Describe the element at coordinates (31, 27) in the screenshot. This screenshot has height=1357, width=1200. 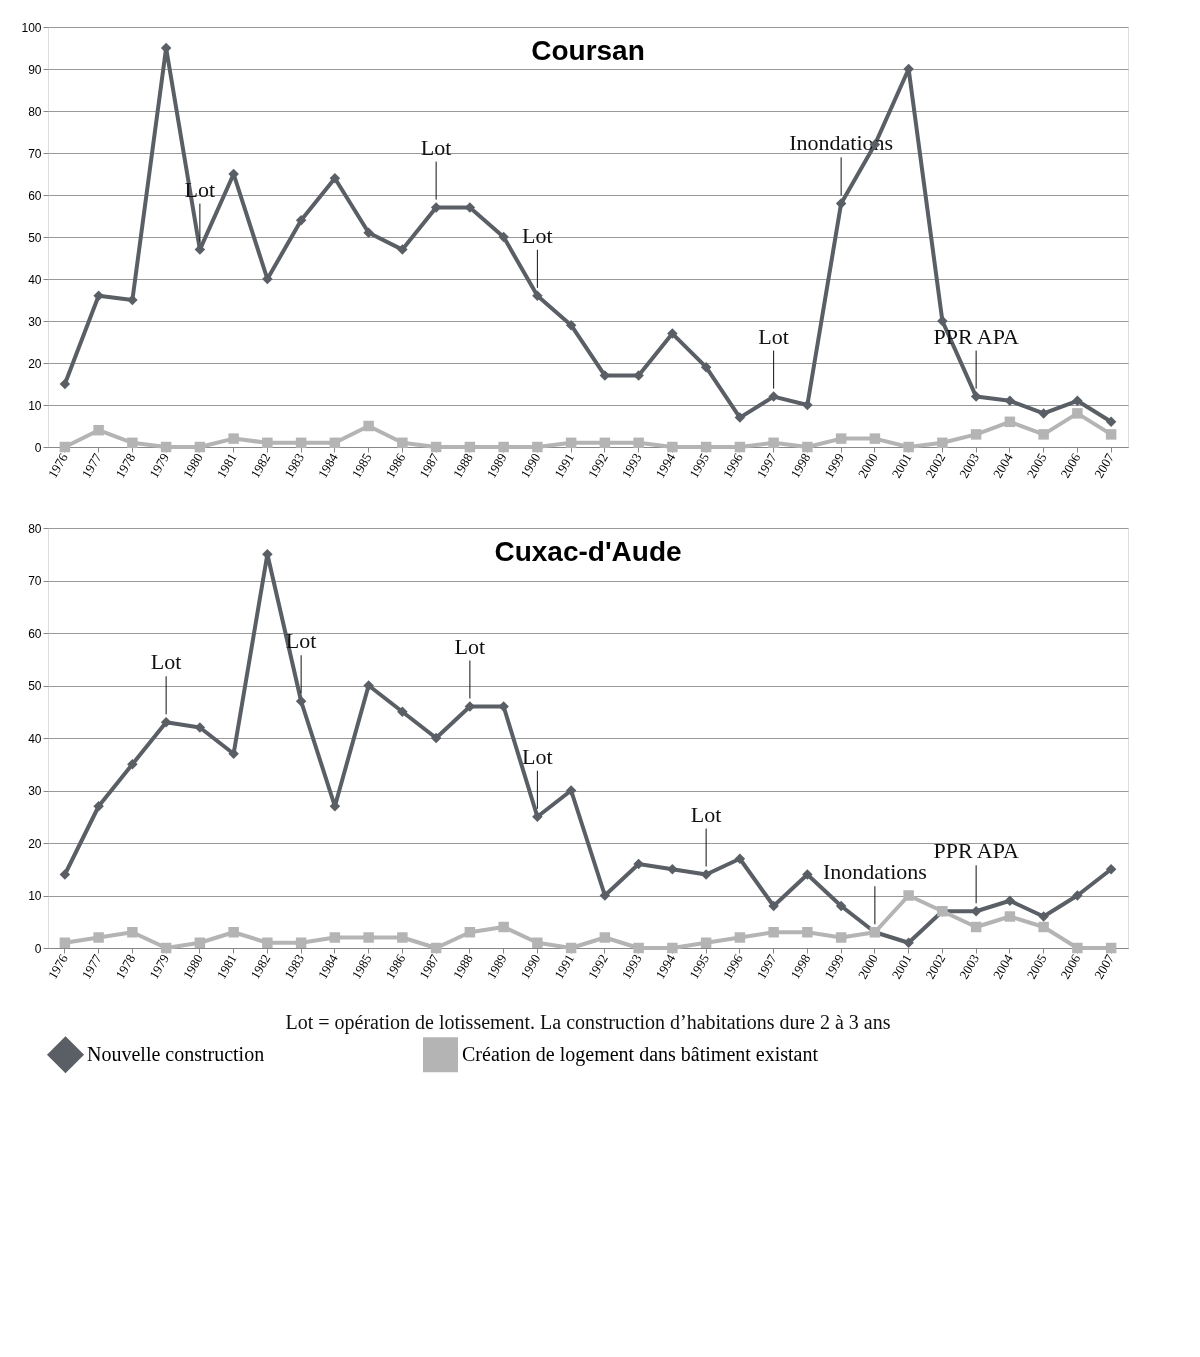
I see `y-tick-label: 100` at that location.